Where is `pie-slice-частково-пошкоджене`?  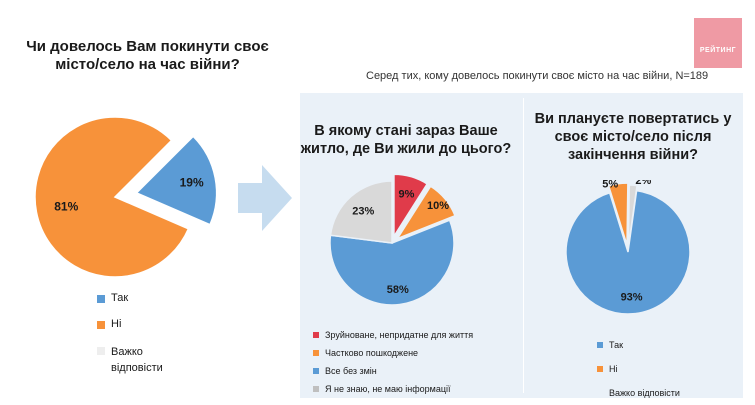 pie-slice-частково-пошкоджене is located at coordinates (426, 213).